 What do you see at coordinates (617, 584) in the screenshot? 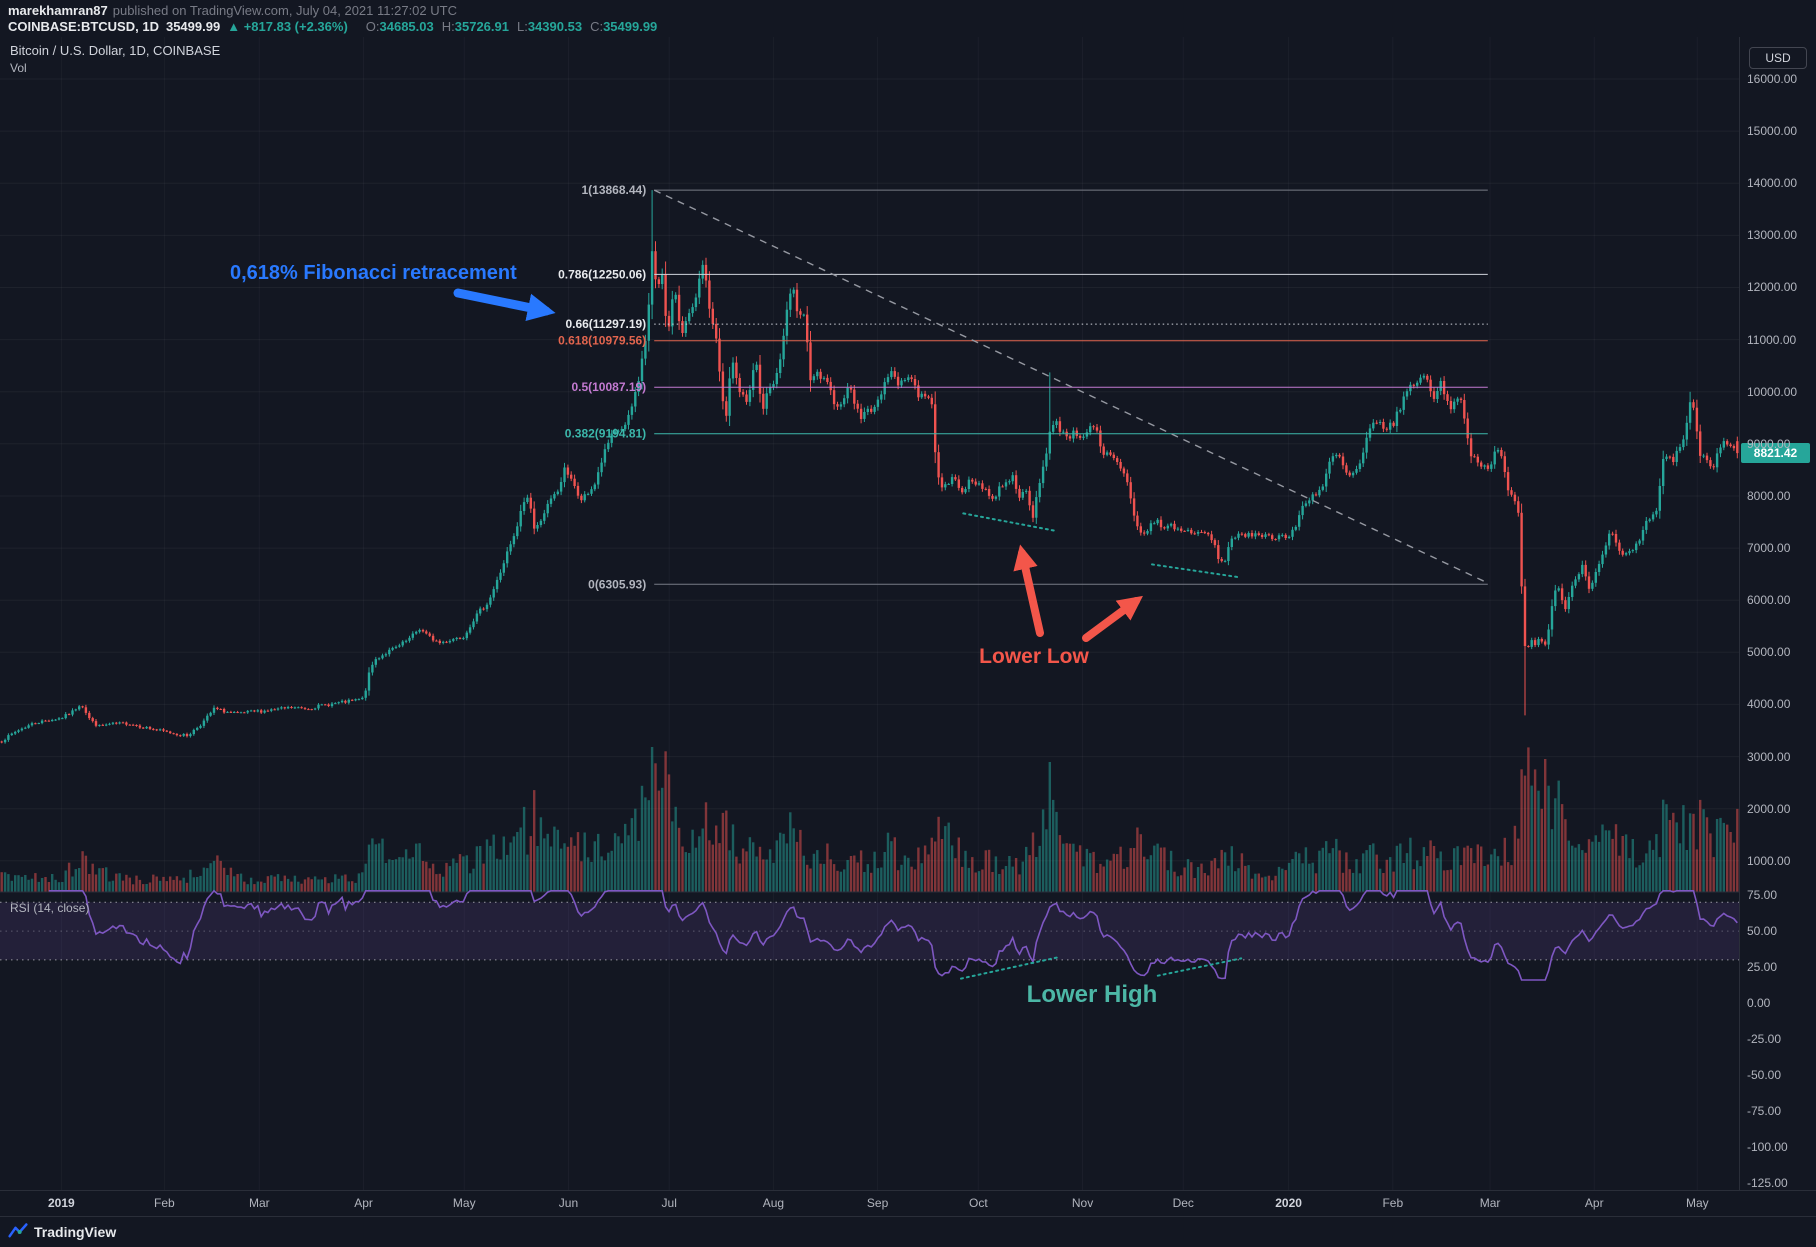
I see `svg-text: 0(6305.93)` at bounding box center [617, 584].